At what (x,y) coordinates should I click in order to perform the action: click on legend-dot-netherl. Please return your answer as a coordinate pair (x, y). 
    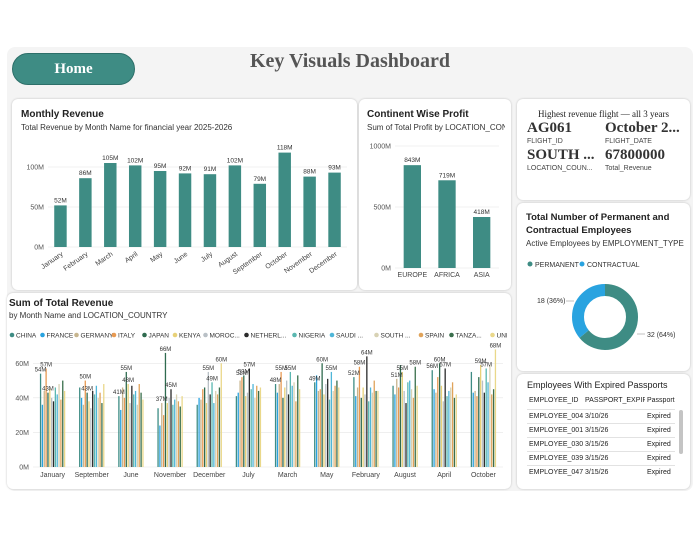
    Looking at the image, I should click on (246, 335).